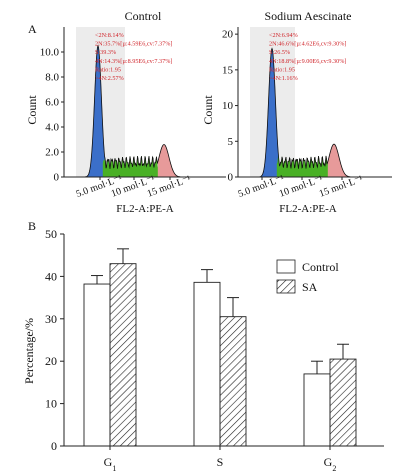  Describe the element at coordinates (51, 234) in the screenshot. I see `y-tick-label: 50` at that location.